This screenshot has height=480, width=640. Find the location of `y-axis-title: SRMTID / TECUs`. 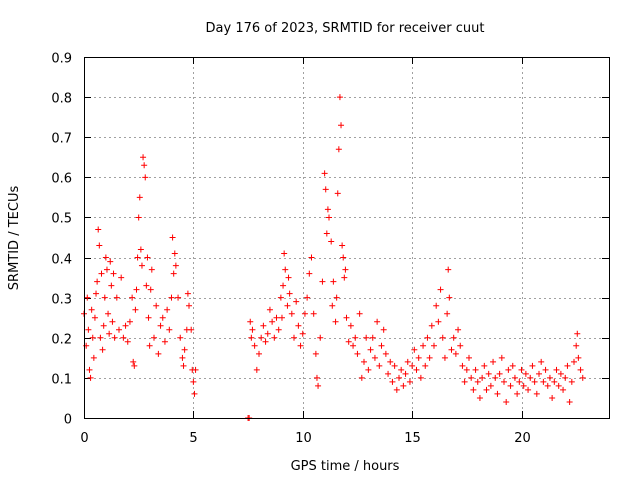

y-axis-title: SRMTID / TECUs is located at coordinates (14, 238).